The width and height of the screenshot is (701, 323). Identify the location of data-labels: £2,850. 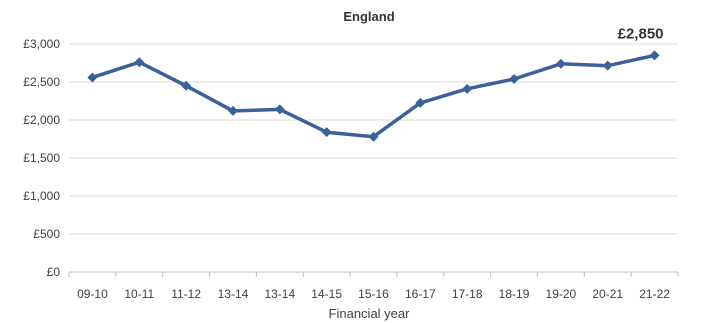
(641, 33).